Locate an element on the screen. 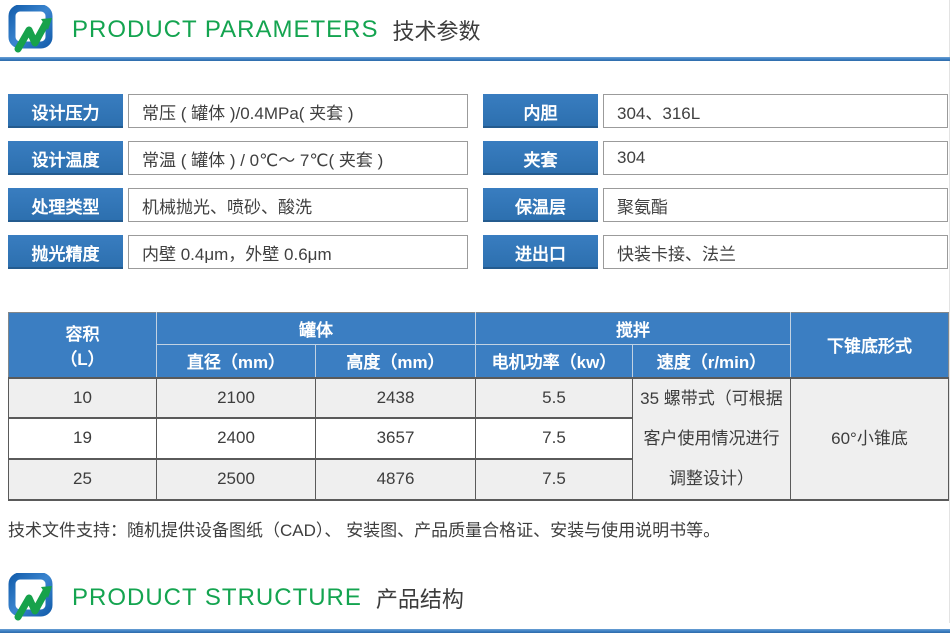  table-row: 19 2400 3657 7.5 is located at coordinates (478, 438).